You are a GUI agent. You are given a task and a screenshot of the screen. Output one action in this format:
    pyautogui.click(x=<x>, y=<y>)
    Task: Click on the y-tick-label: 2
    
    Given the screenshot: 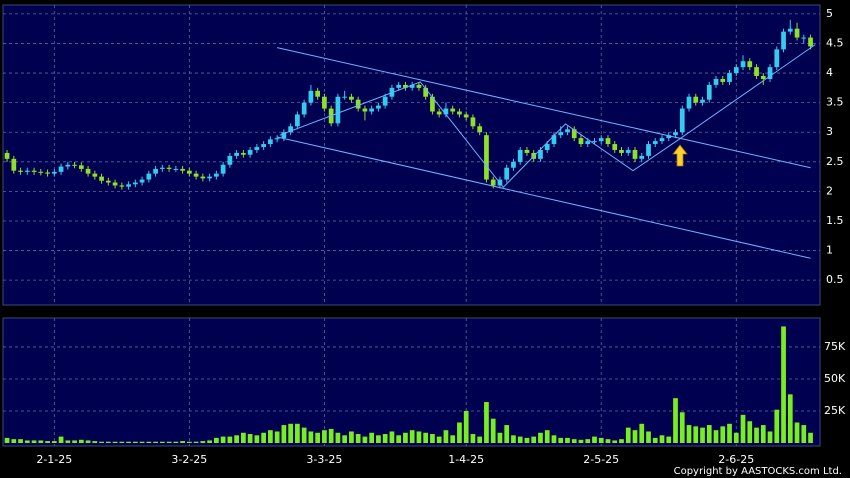 What is the action you would take?
    pyautogui.click(x=829, y=190)
    